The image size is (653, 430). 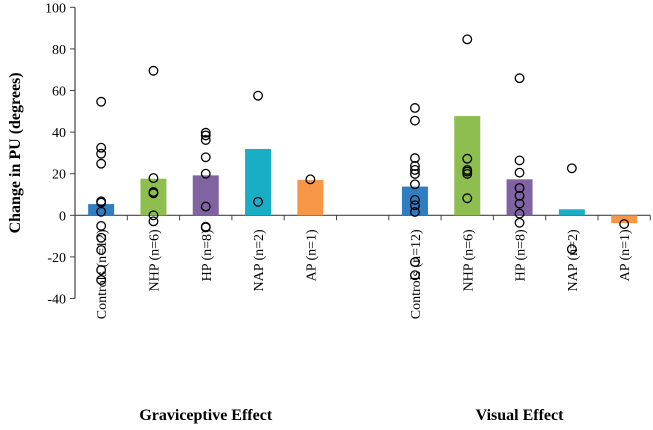 What do you see at coordinates (55, 8) in the screenshot?
I see `y-tick-label: 100` at bounding box center [55, 8].